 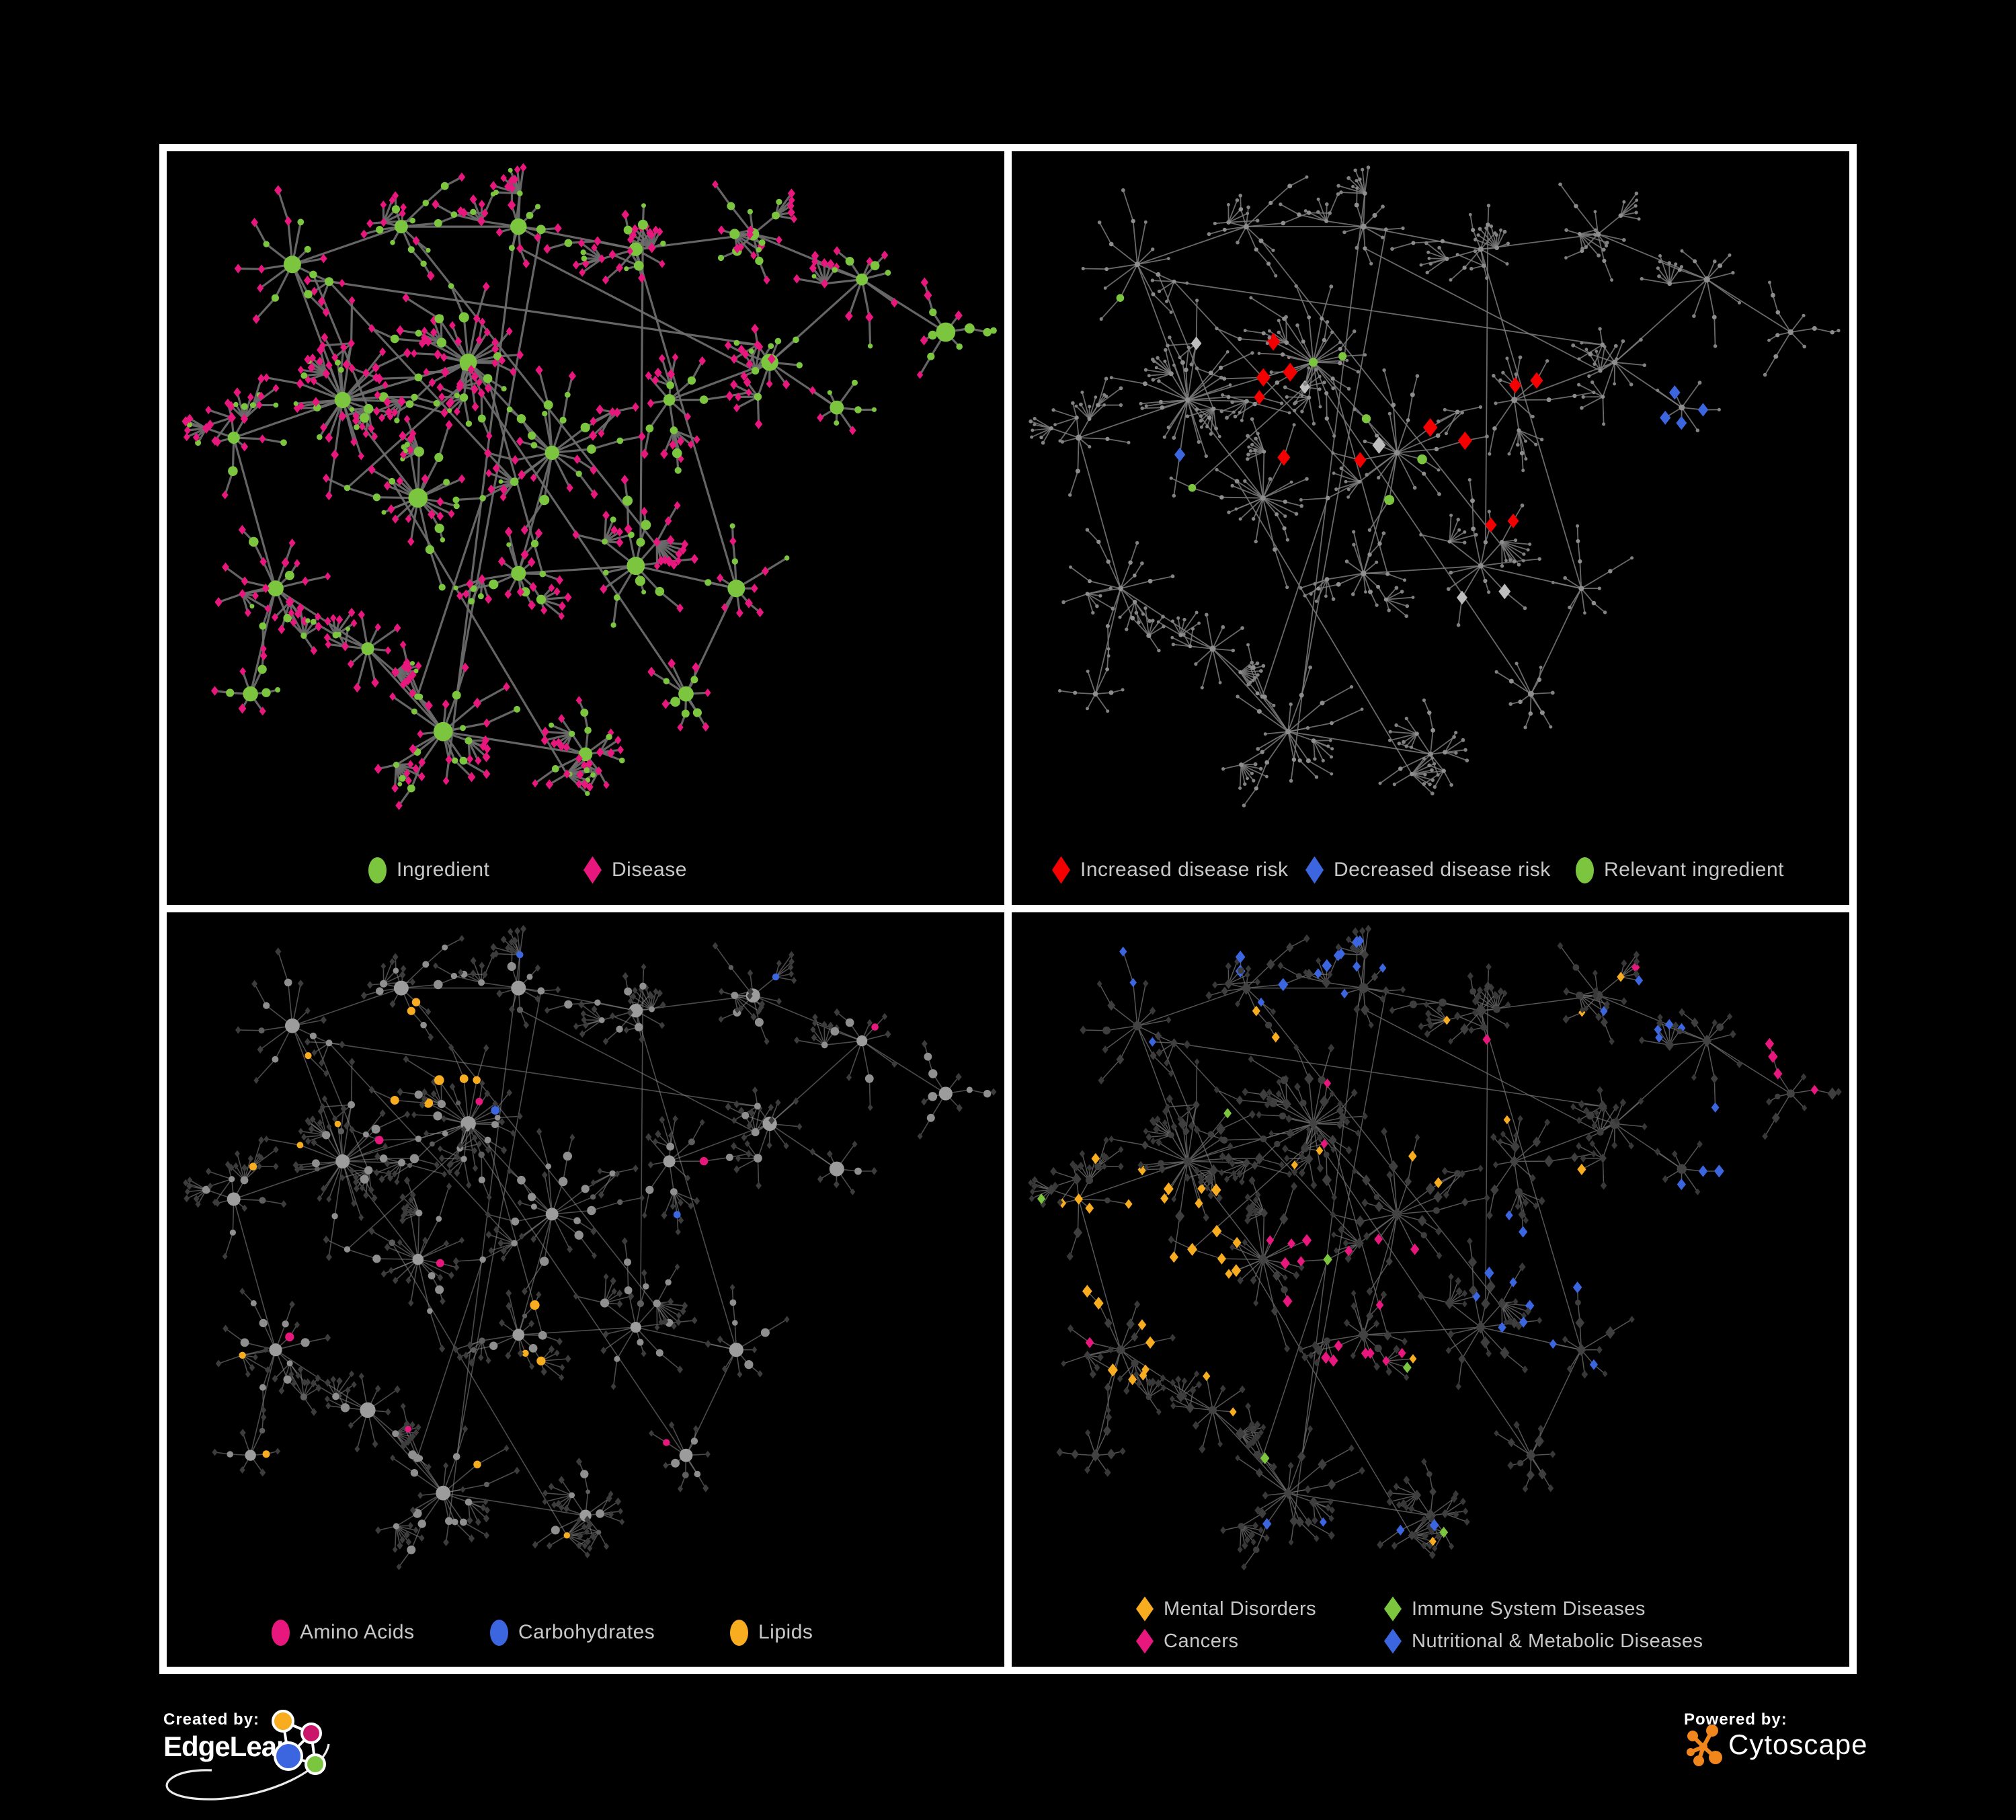 I want to click on edgeleap-wordmark: EdgeLeap, so click(x=228, y=1746).